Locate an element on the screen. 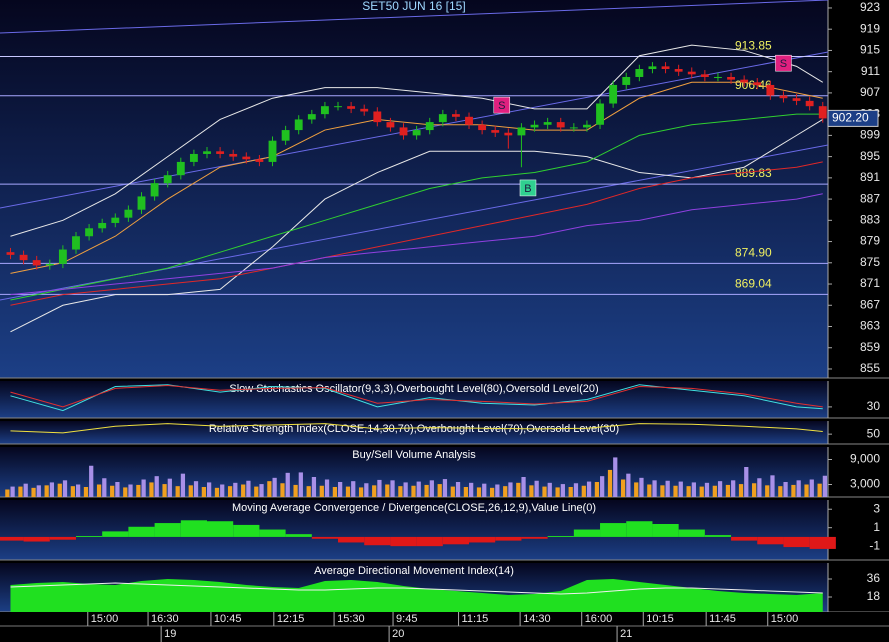  y-tick-label: 923 is located at coordinates (870, 7).